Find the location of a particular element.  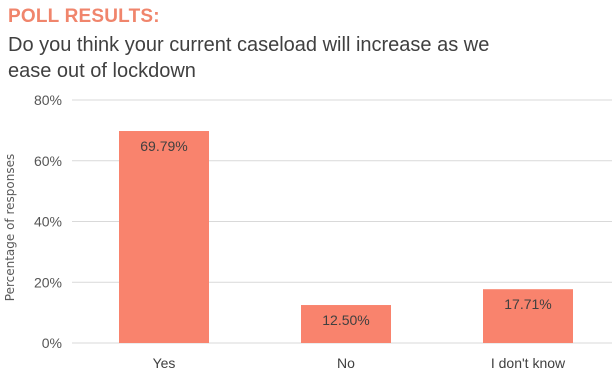

data-label: 12.50% is located at coordinates (345, 320).